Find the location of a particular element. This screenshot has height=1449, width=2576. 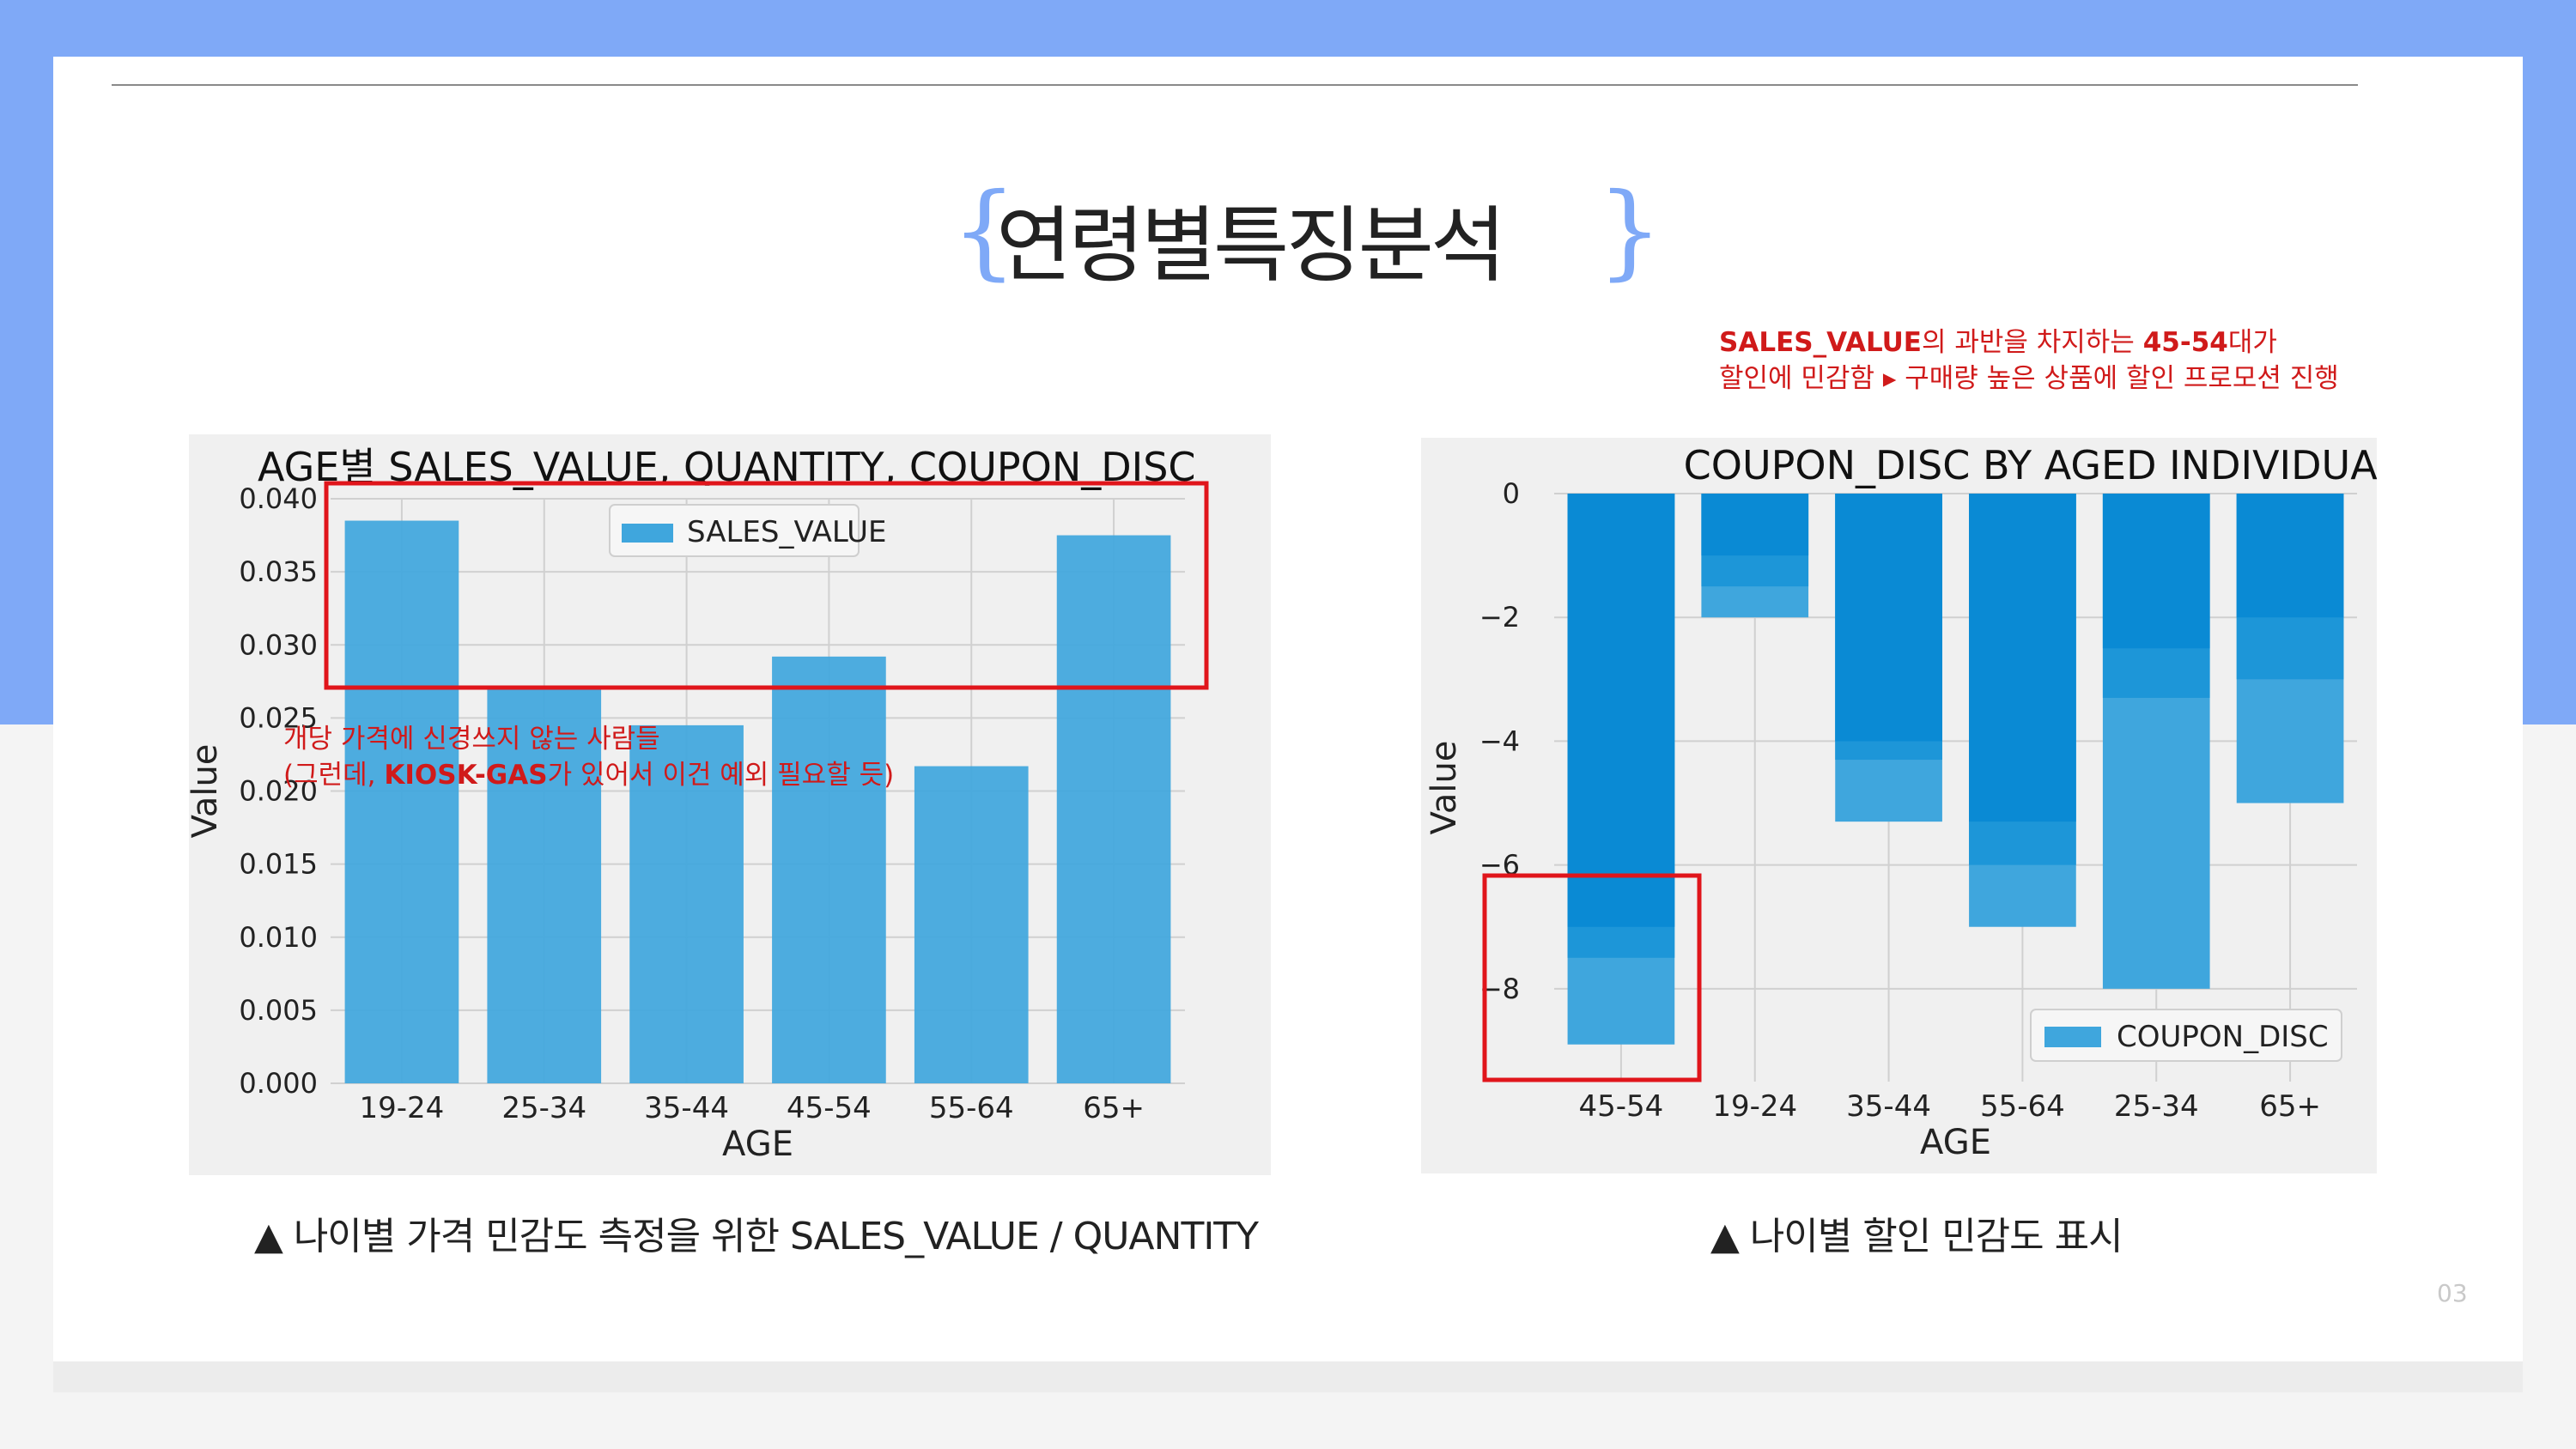

annotation-text: (그런데, is located at coordinates (334, 775).